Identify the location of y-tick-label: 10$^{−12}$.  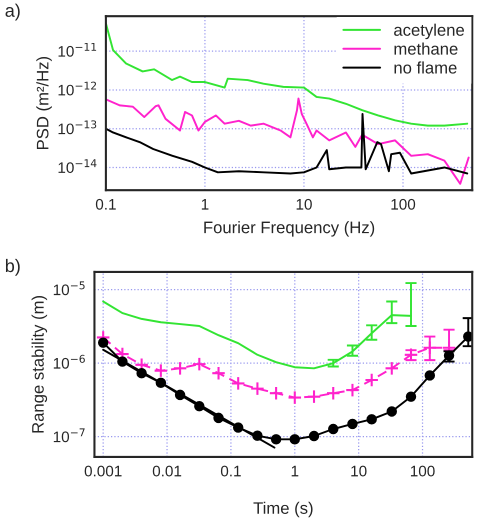
(77, 89).